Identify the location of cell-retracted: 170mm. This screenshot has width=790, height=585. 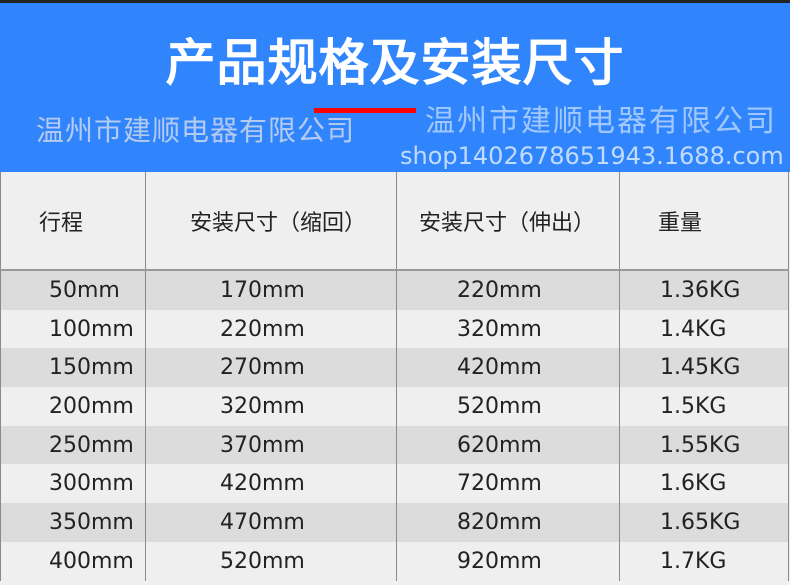
(271, 290).